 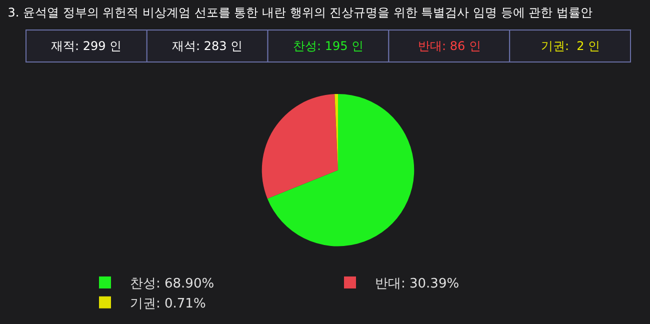 I want to click on text: 기권: 2 인, so click(x=570, y=46).